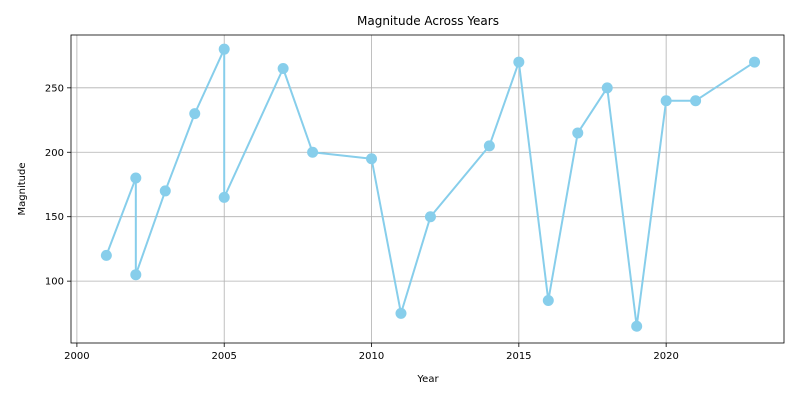  Describe the element at coordinates (54, 88) in the screenshot. I see `y-tick-label: 250` at that location.